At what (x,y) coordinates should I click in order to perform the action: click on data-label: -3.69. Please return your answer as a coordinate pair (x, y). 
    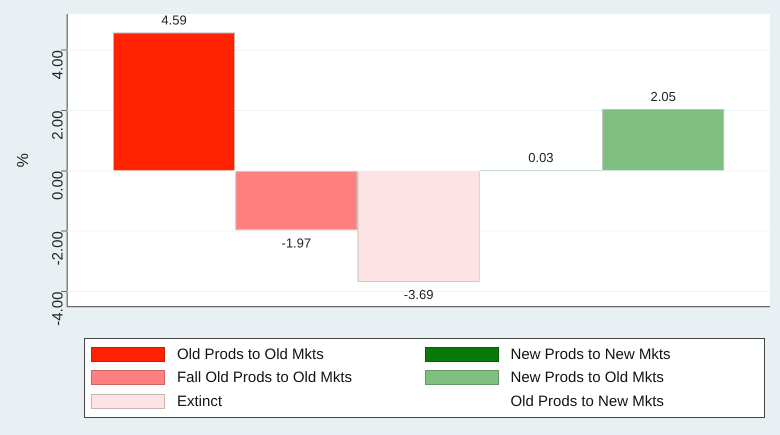
    Looking at the image, I should click on (419, 294).